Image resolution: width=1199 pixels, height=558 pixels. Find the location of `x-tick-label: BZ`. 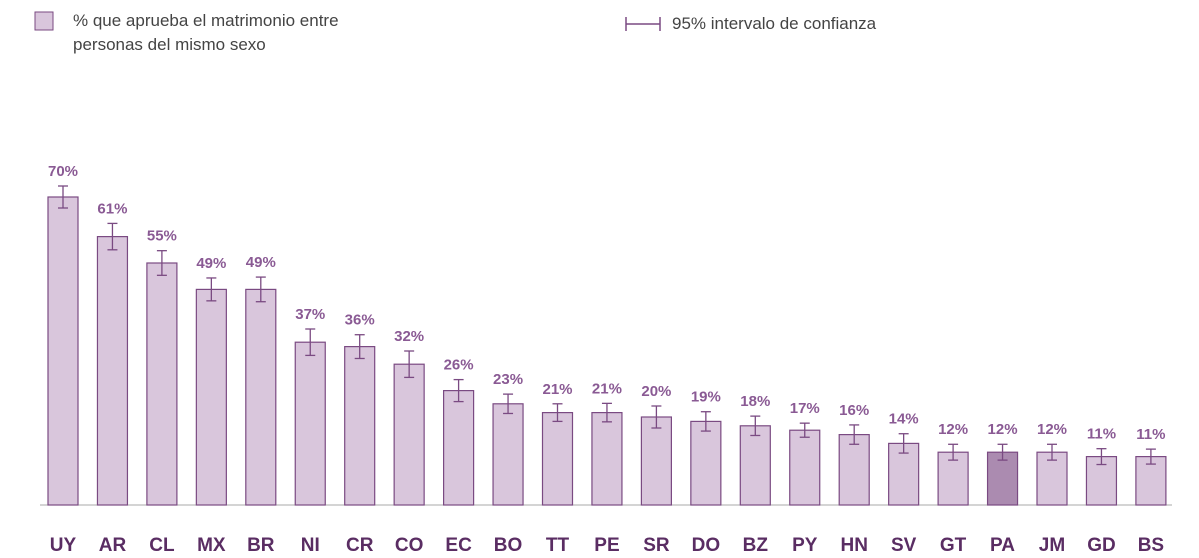

x-tick-label: BZ is located at coordinates (756, 545).